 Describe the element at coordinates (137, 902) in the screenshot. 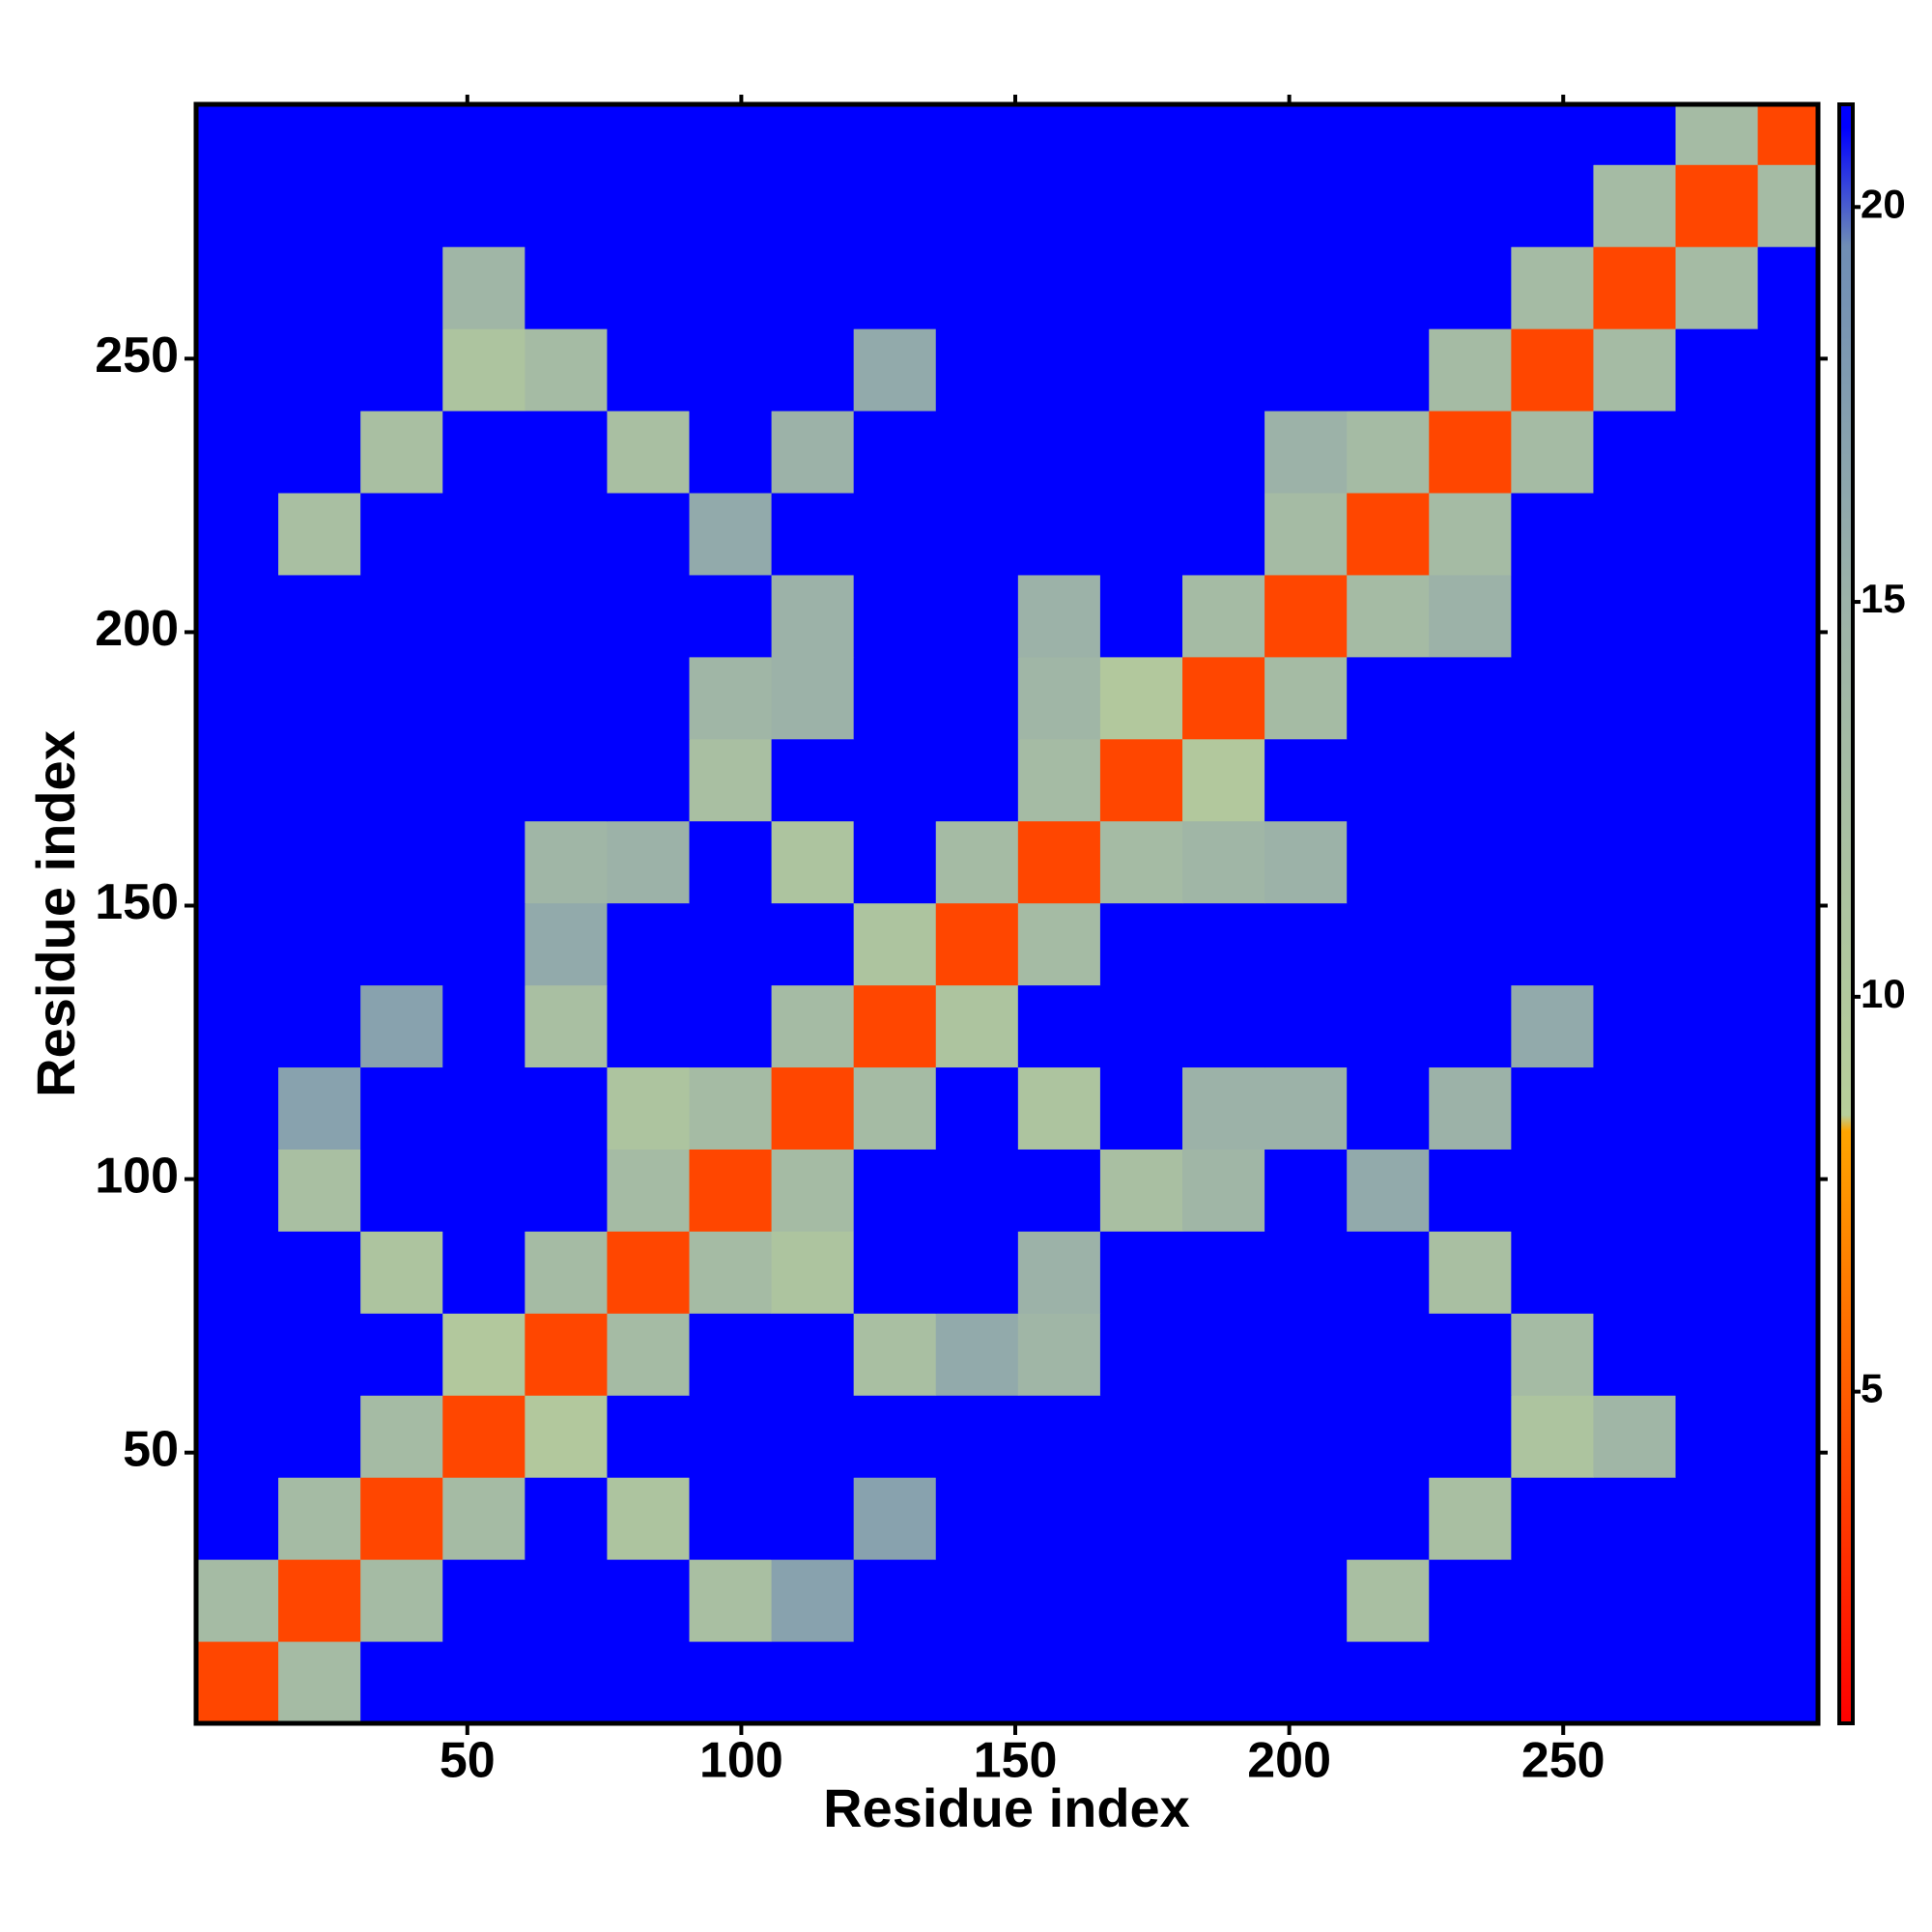

I see `y-tick-label: 150` at that location.